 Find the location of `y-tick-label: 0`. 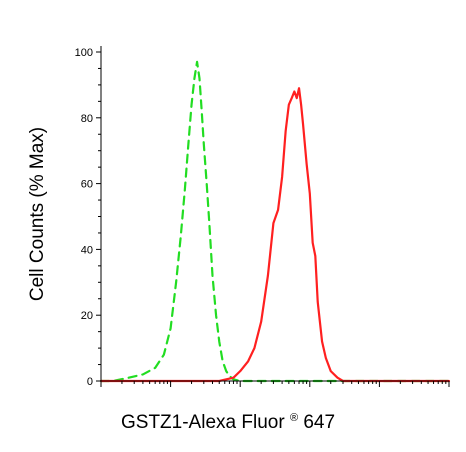

y-tick-label: 0 is located at coordinates (90, 382).